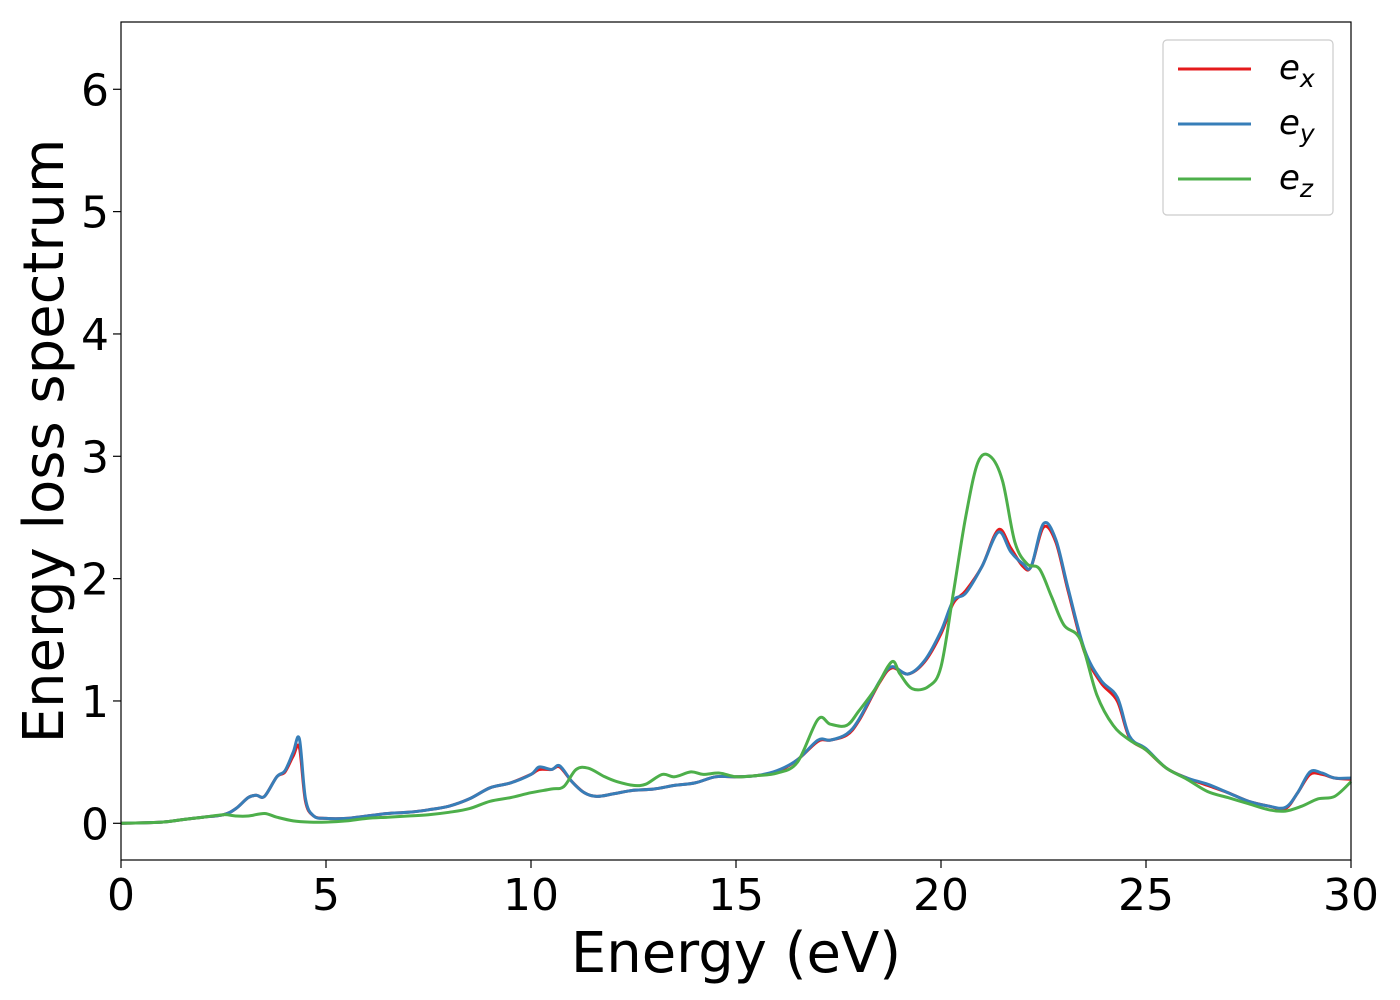  I want to click on x-tick-label: 15, so click(736, 895).